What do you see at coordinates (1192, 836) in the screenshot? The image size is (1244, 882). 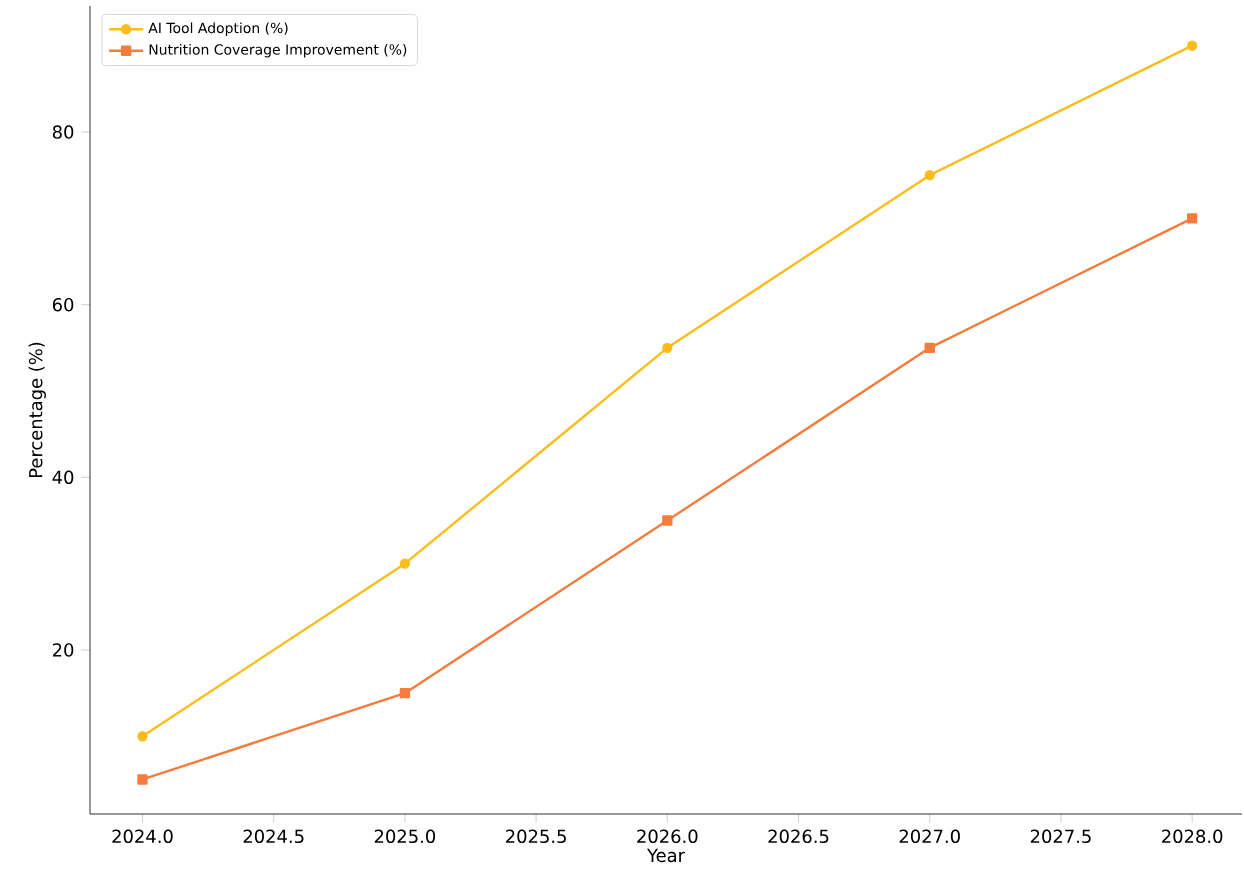 I see `x-tick-label: 2028.0` at bounding box center [1192, 836].